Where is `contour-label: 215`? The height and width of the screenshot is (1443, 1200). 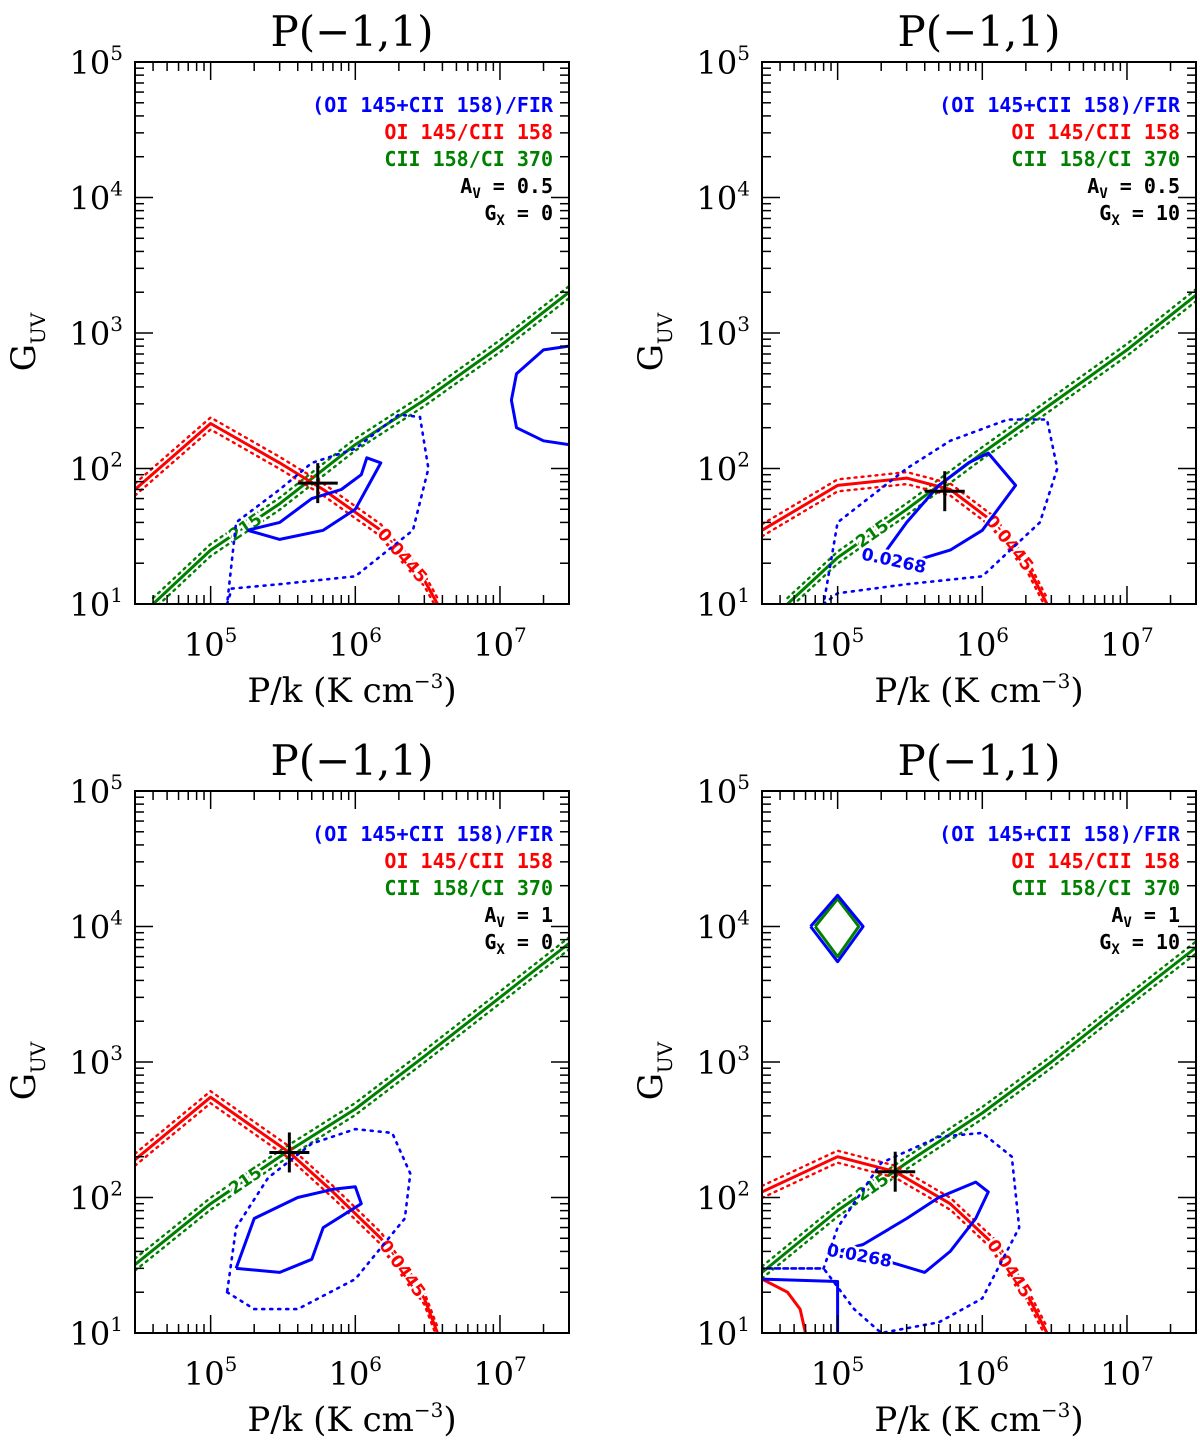
contour-label: 215 is located at coordinates (245, 1181).